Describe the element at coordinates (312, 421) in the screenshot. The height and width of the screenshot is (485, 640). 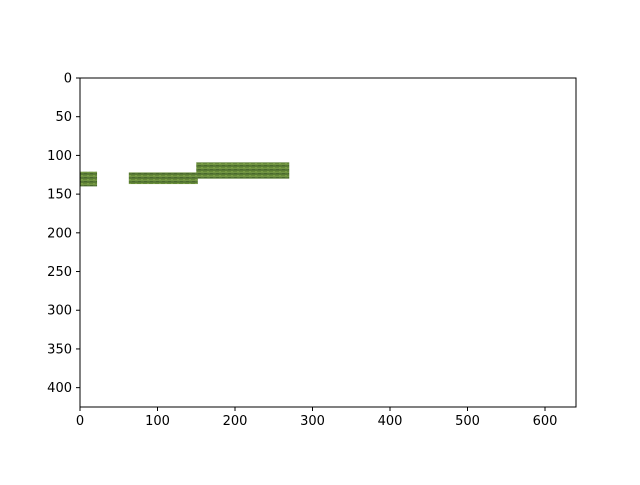
I see `x-tick-label: 300` at that location.